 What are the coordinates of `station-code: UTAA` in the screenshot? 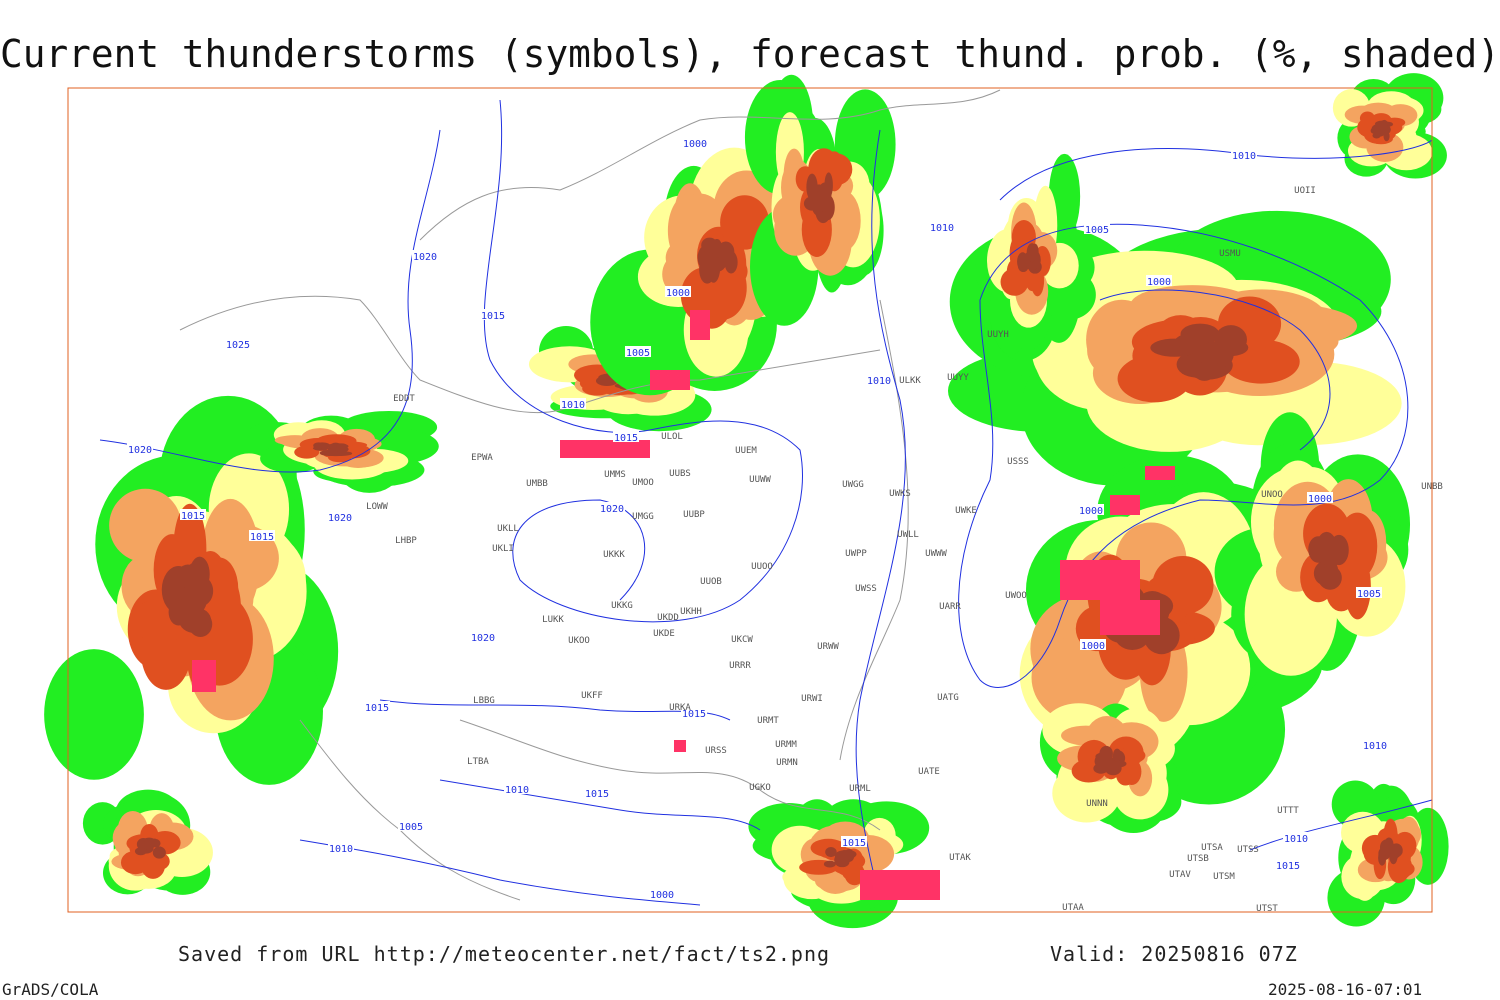 It's located at (1073, 908).